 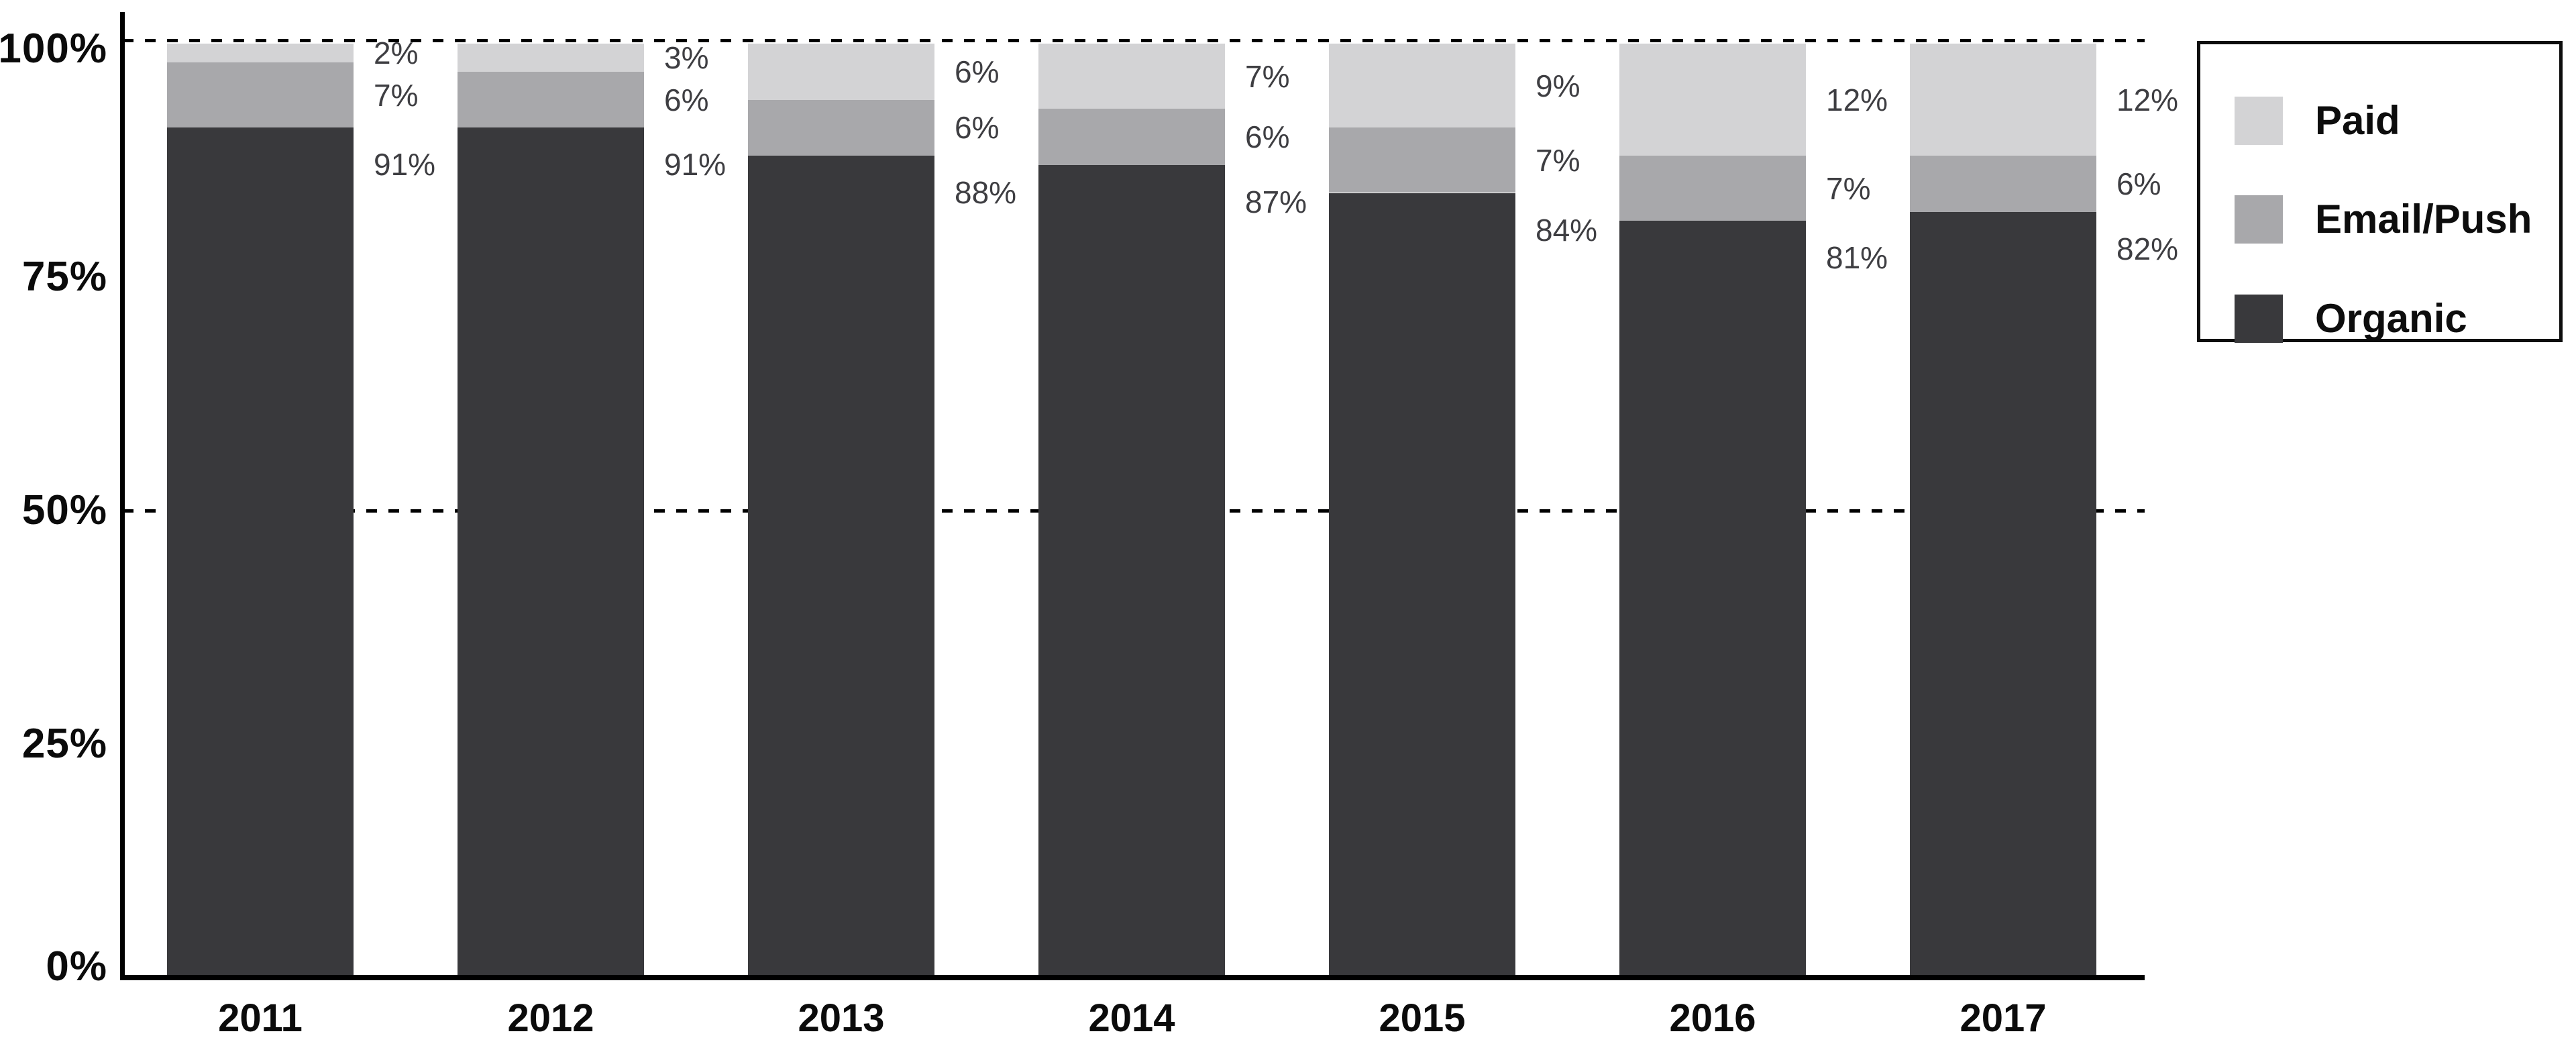 What do you see at coordinates (53, 48) in the screenshot?
I see `y-axis-tick-label: 100%` at bounding box center [53, 48].